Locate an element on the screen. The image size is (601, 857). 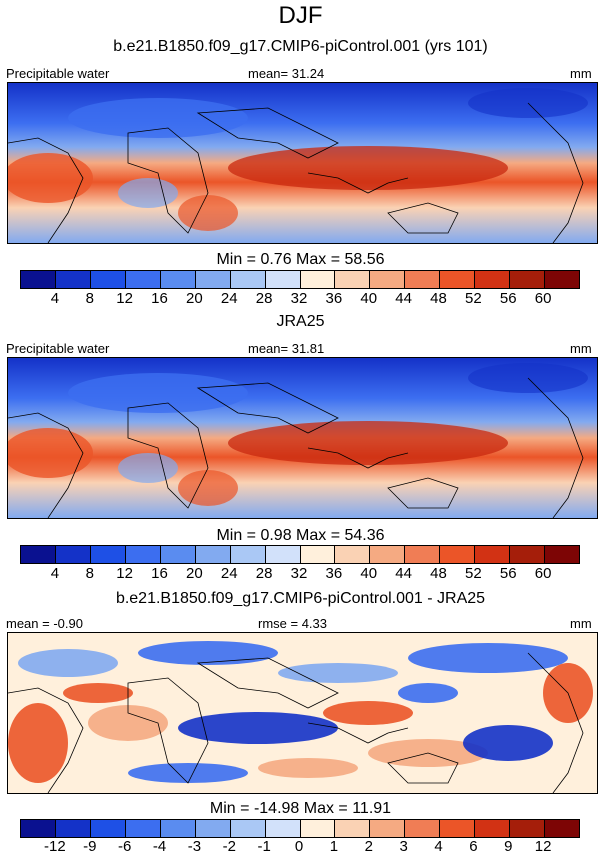
colorbar-tick-label: 1 is located at coordinates (334, 846).